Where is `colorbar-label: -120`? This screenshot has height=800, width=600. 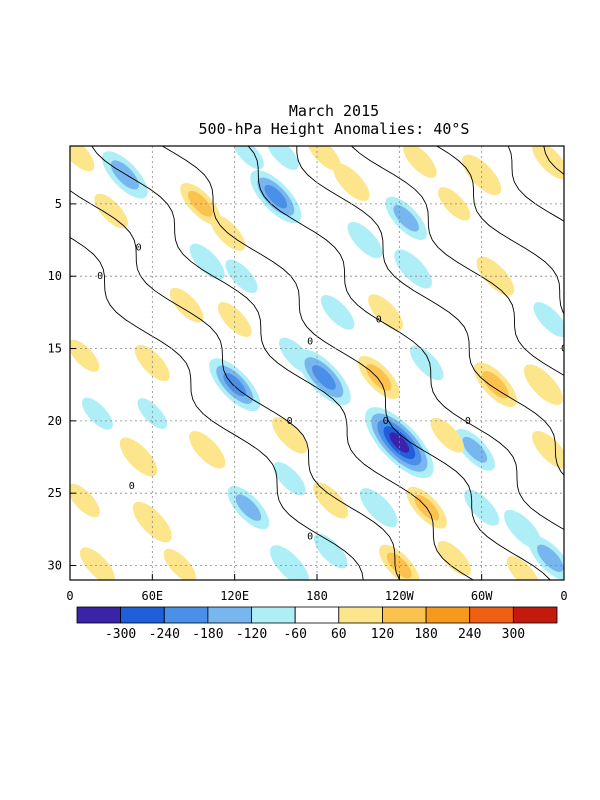 colorbar-label: -120 is located at coordinates (251, 634).